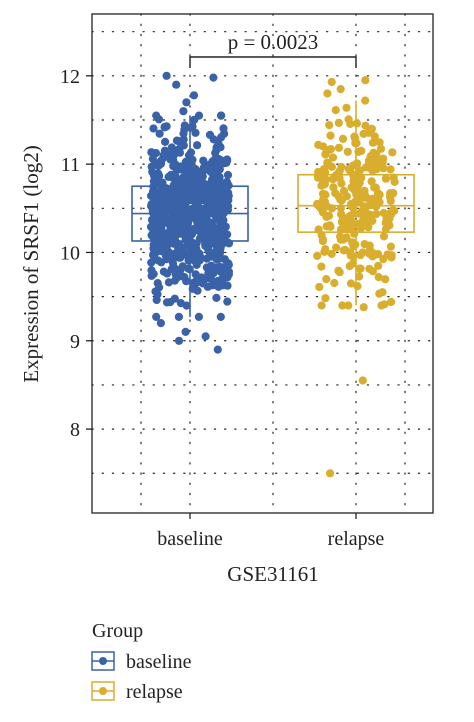 The width and height of the screenshot is (474, 722). I want to click on legend-label: baseline, so click(159, 662).